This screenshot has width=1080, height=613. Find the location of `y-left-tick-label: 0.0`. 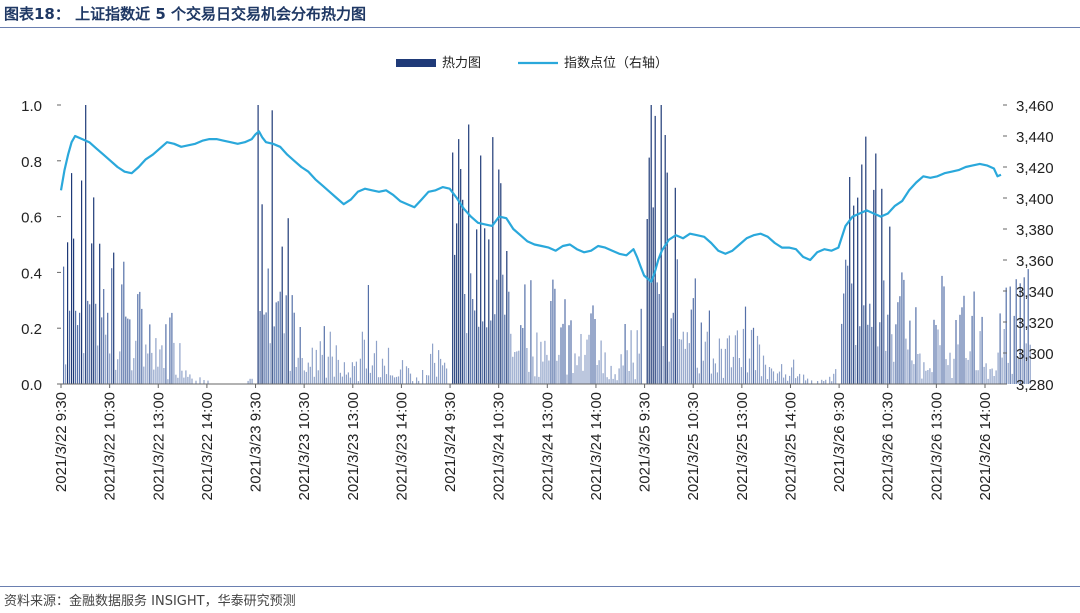

y-left-tick-label: 0.0 is located at coordinates (31, 385).